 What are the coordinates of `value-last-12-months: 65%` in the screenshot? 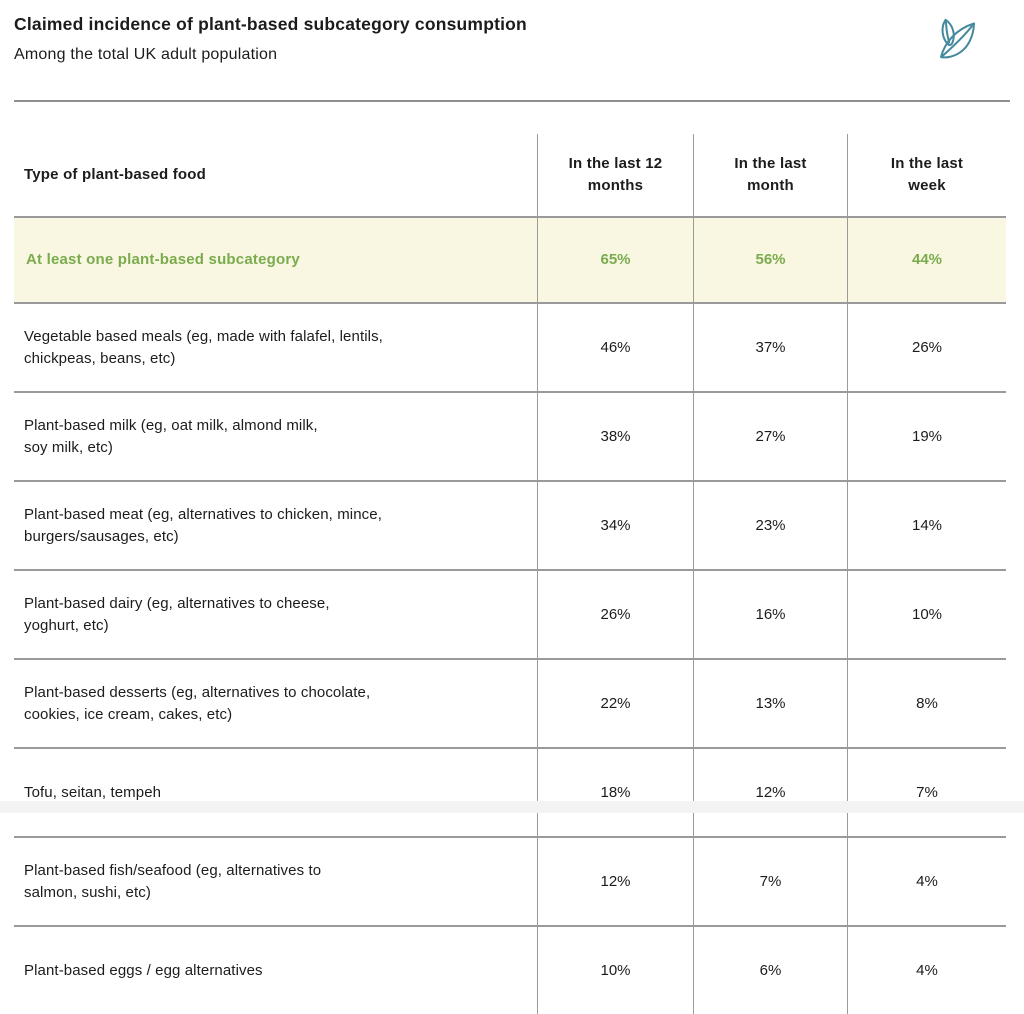 It's located at (615, 260).